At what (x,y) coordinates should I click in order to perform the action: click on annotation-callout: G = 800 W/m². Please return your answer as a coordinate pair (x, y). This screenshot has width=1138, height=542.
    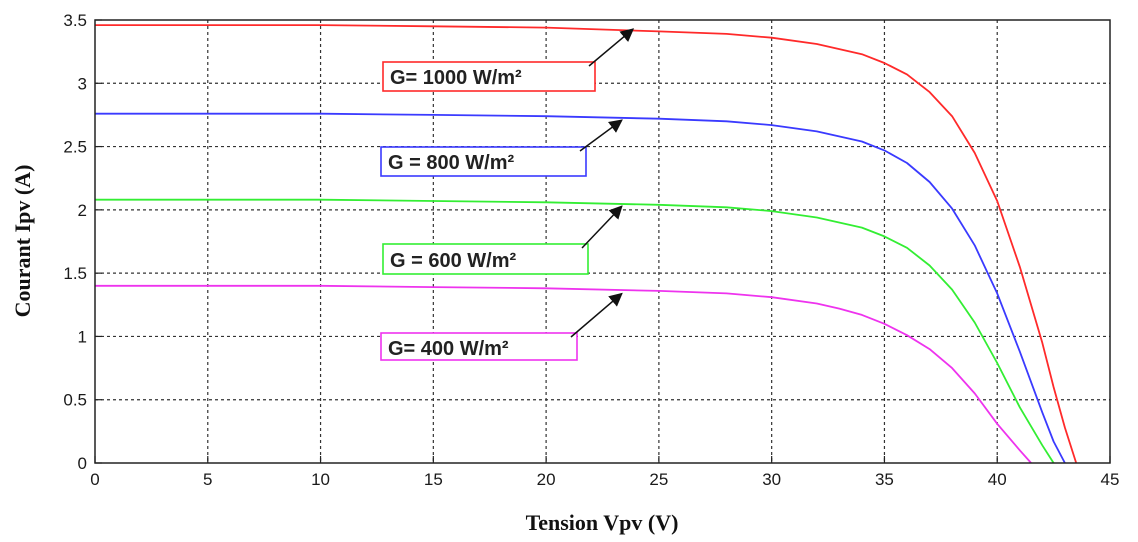
    Looking at the image, I should click on (501, 148).